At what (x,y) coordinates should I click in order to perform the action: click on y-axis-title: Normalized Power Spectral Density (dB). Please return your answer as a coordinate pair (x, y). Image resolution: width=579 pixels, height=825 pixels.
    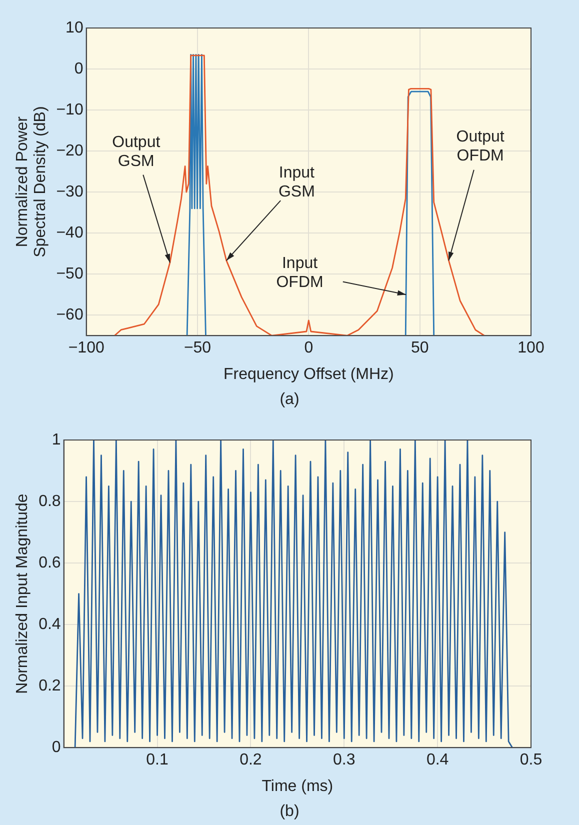
    Looking at the image, I should click on (31, 182).